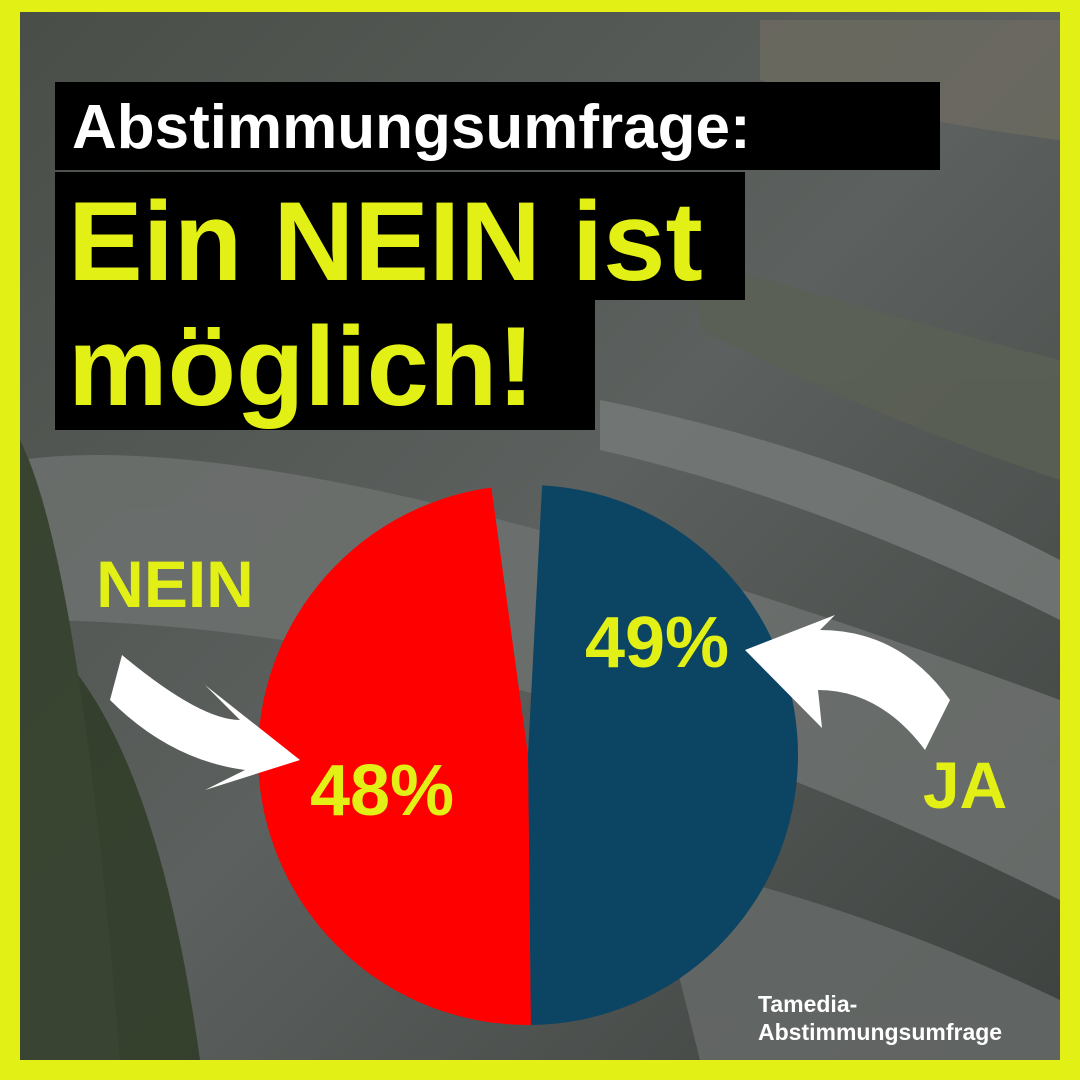 This screenshot has width=1080, height=1080. Describe the element at coordinates (880, 1032) in the screenshot. I see `source: Abstimmungsumfrage` at that location.